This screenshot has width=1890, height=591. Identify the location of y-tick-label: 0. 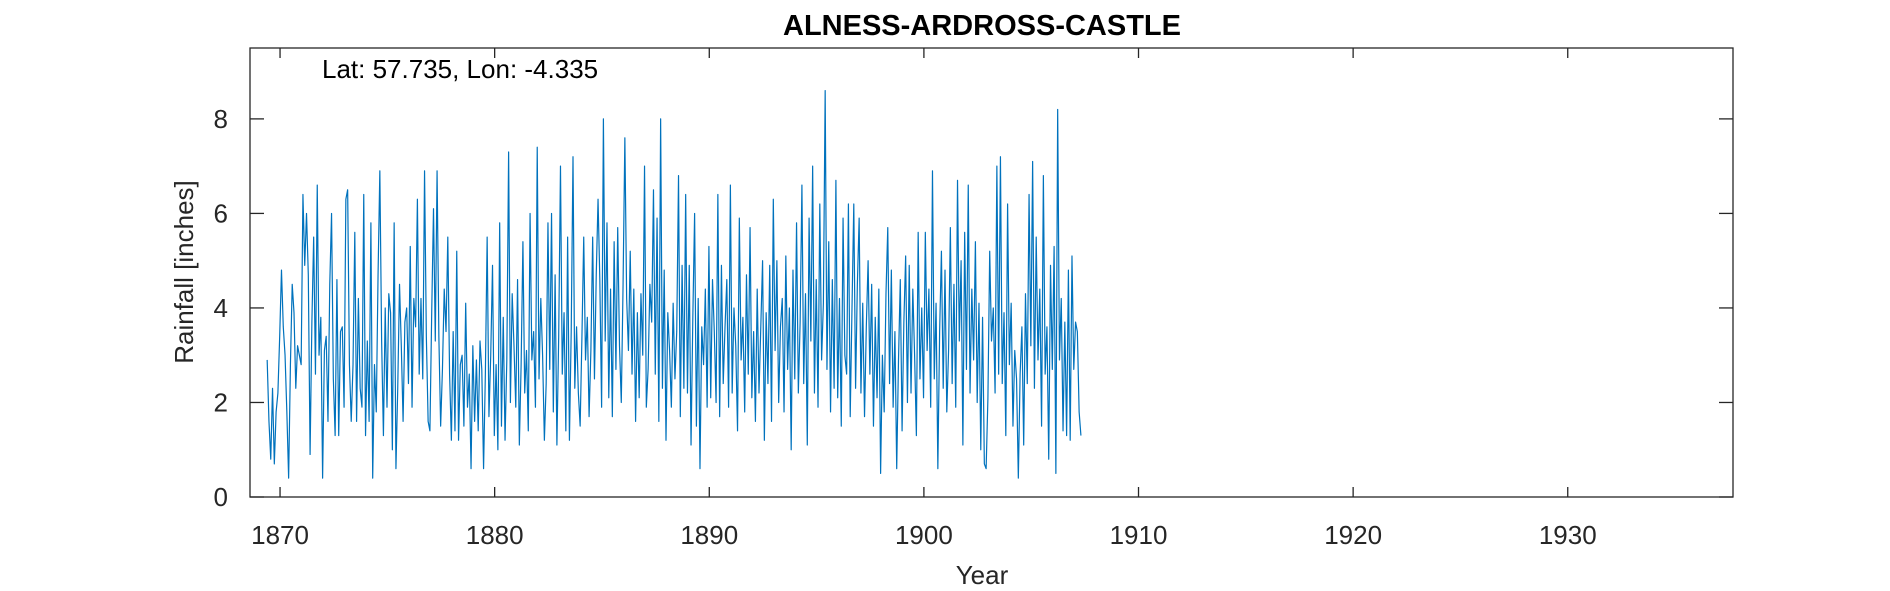
(221, 497).